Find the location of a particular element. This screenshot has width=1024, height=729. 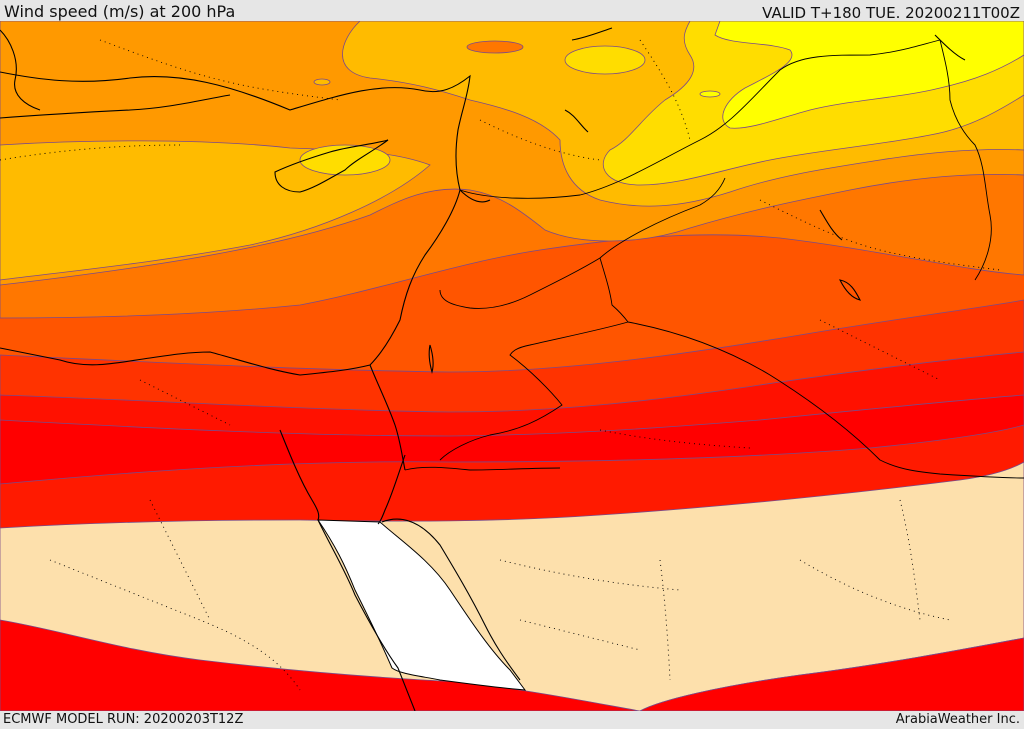

map-title: Wind speed (m/s) at 200 hPa is located at coordinates (120, 11).